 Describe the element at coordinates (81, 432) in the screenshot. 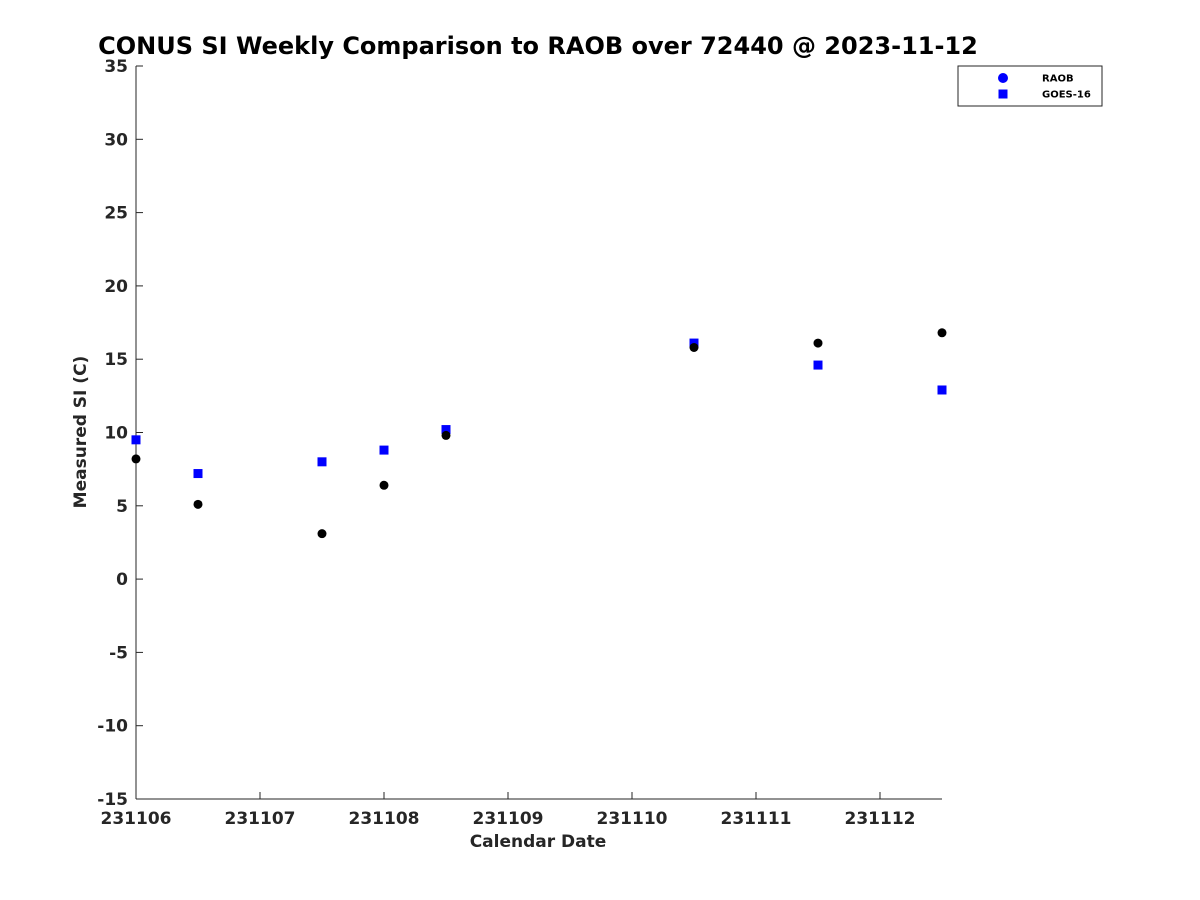

I see `y-axis-label: Measured SI (C)` at that location.